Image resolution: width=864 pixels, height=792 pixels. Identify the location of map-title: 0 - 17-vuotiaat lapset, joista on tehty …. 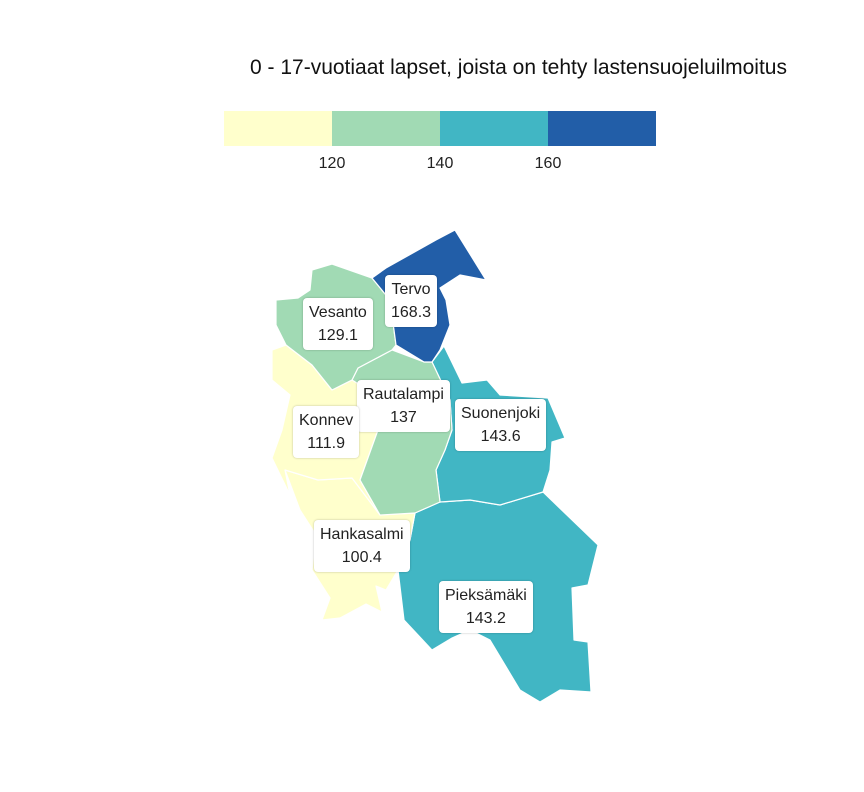
(518, 67).